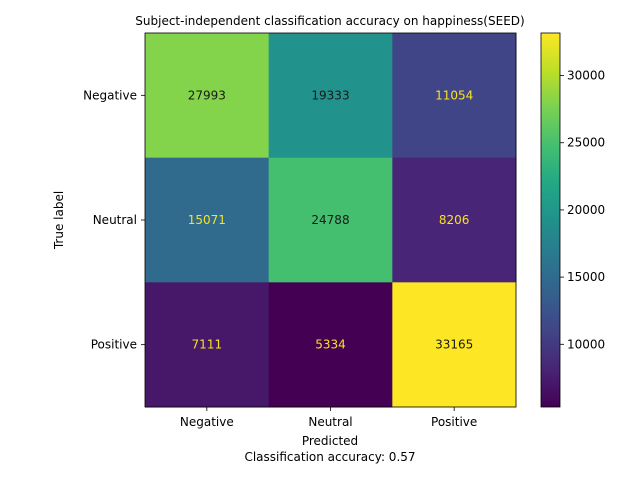  What do you see at coordinates (550, 220) in the screenshot?
I see `colorbar-gradient` at bounding box center [550, 220].